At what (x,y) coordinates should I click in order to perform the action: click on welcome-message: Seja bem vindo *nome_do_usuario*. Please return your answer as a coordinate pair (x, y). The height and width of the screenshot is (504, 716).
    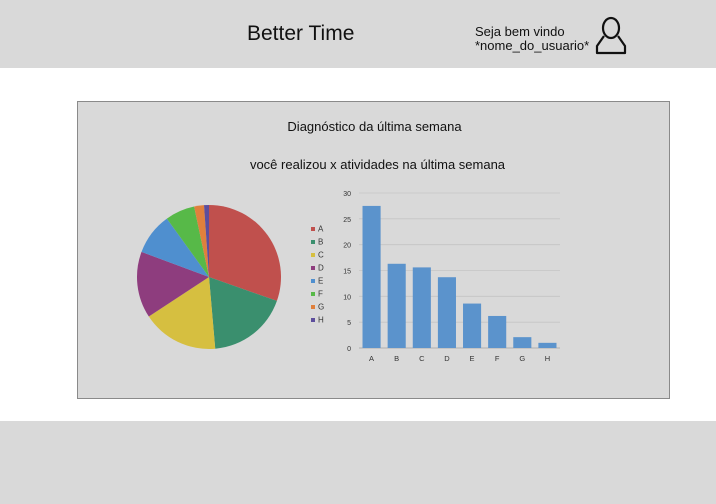
    Looking at the image, I should click on (532, 39).